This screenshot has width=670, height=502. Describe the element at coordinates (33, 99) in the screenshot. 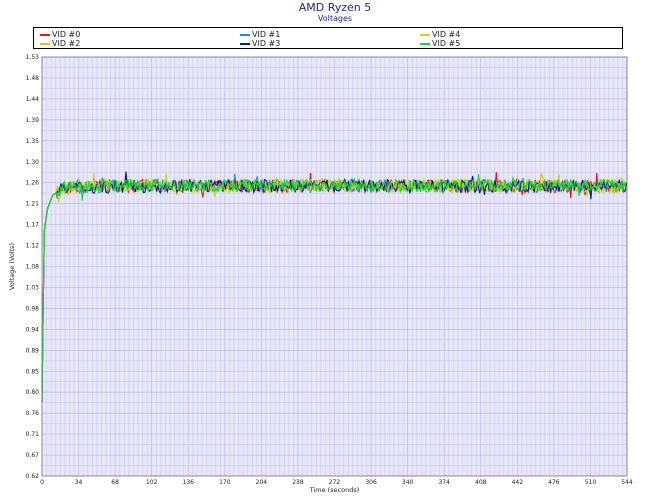

I see `y-tick-label: 1.44` at that location.